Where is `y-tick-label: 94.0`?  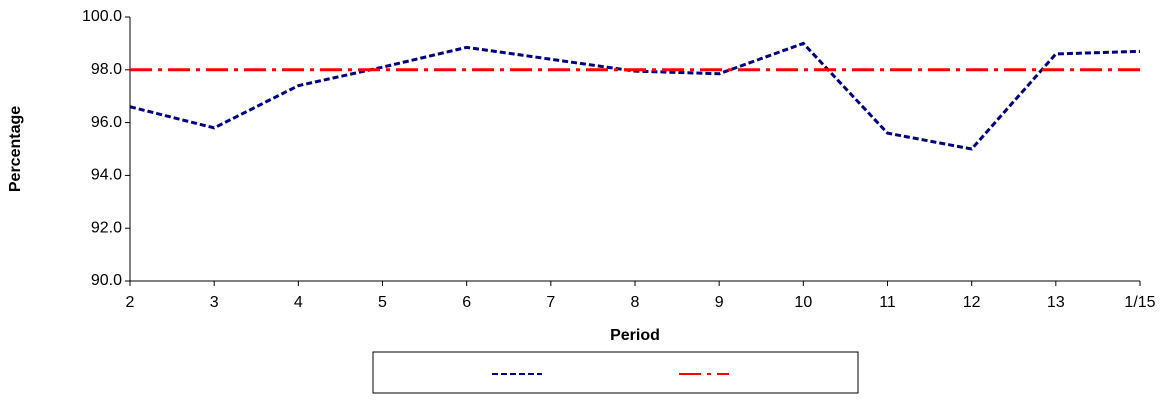
y-tick-label: 94.0 is located at coordinates (106, 175).